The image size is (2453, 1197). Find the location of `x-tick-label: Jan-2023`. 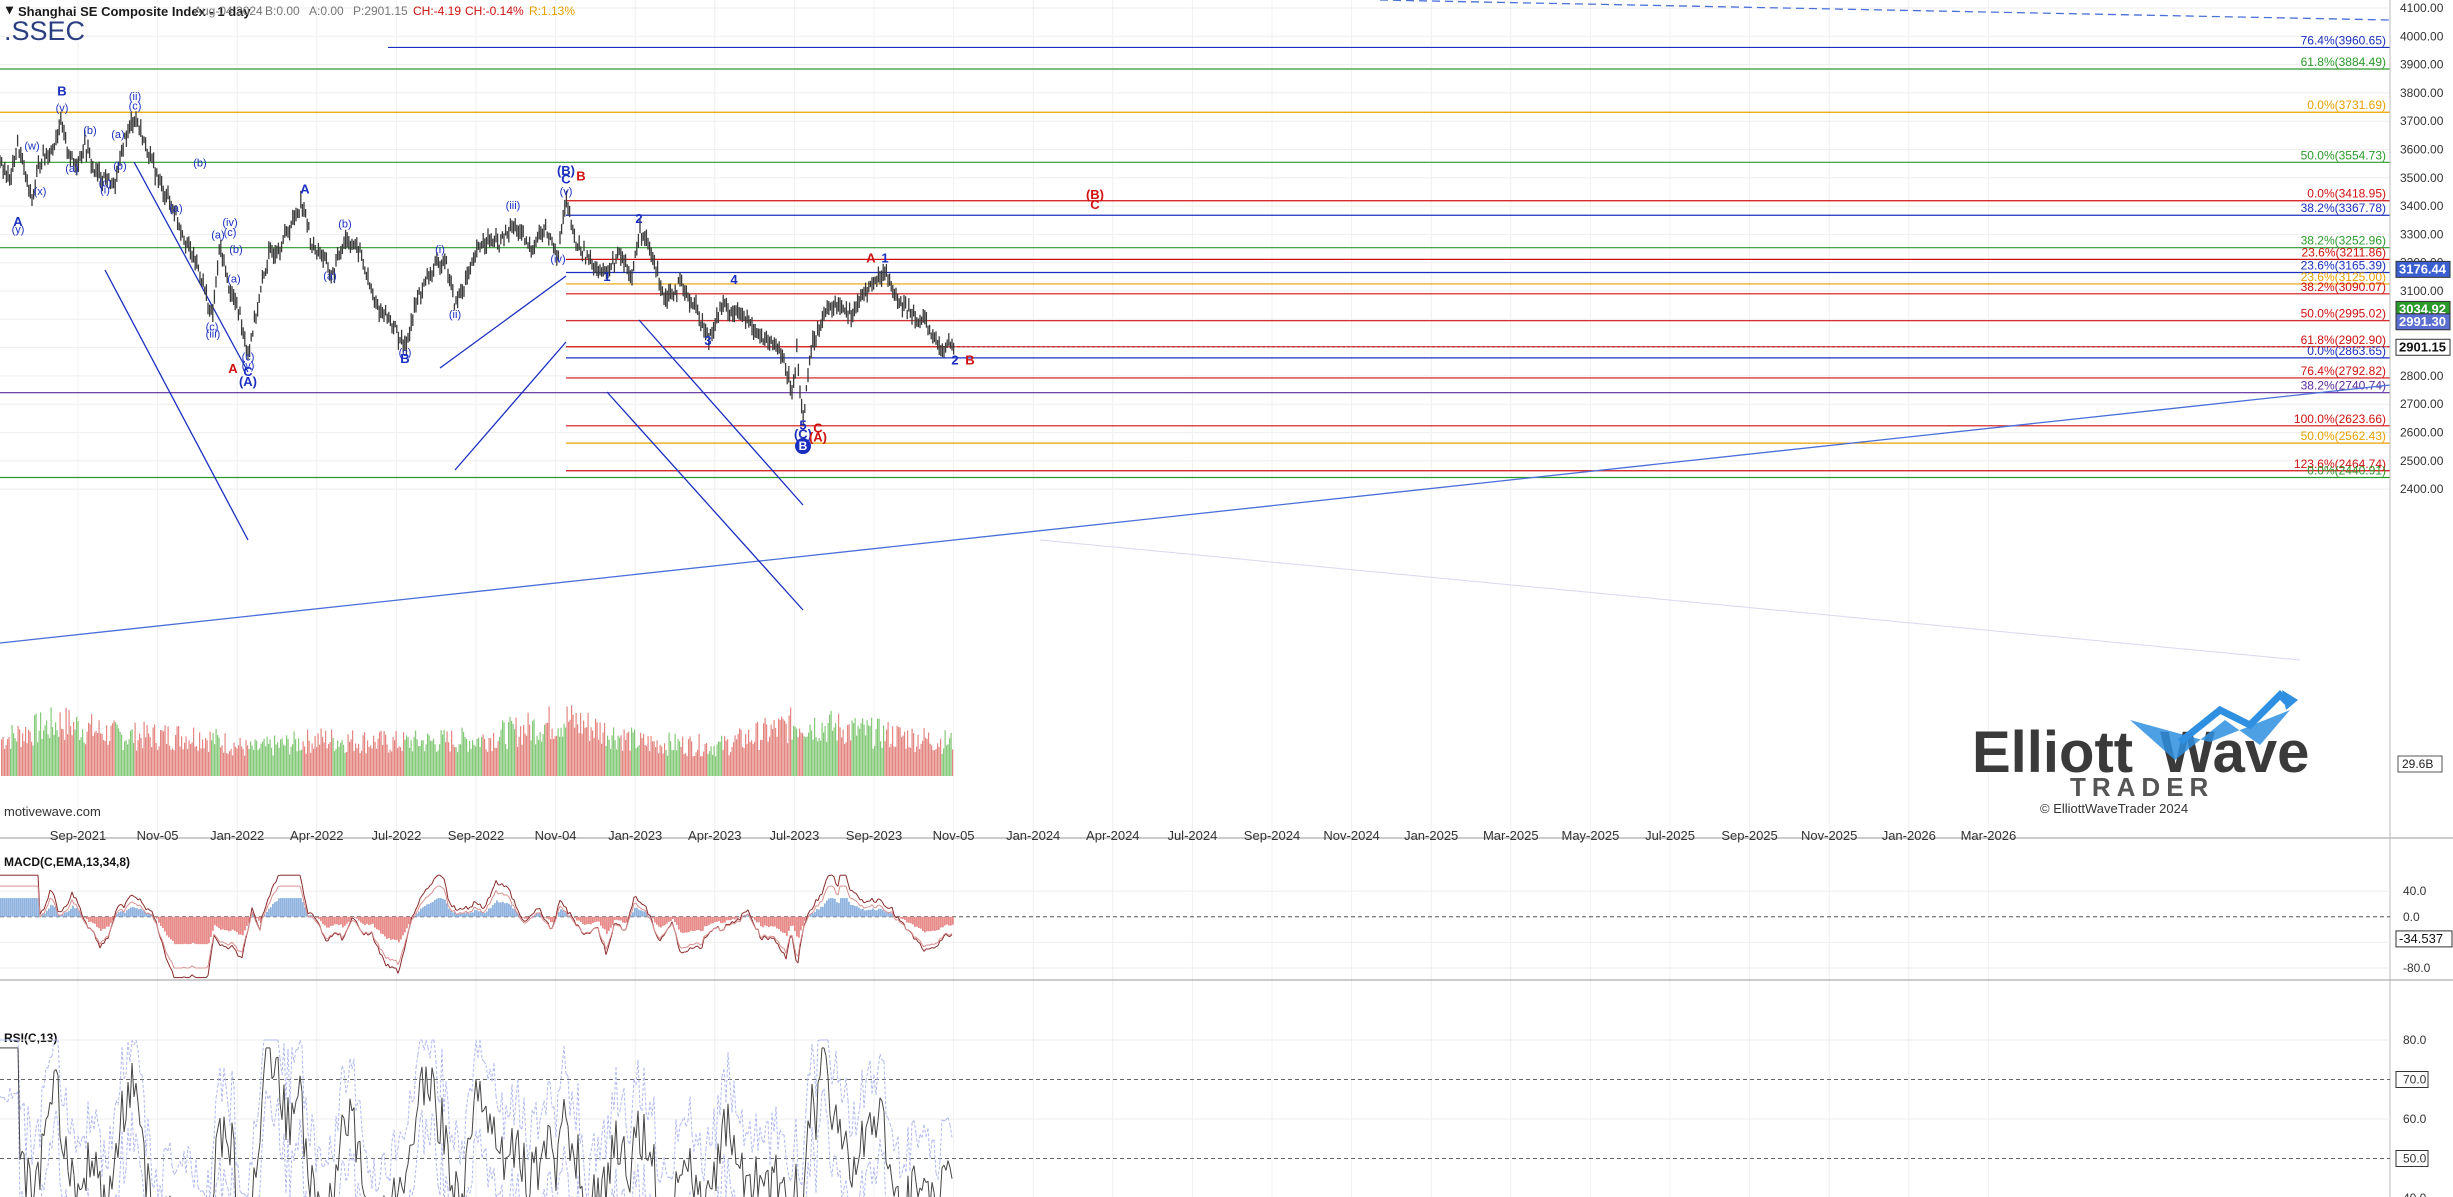

x-tick-label: Jan-2023 is located at coordinates (635, 835).